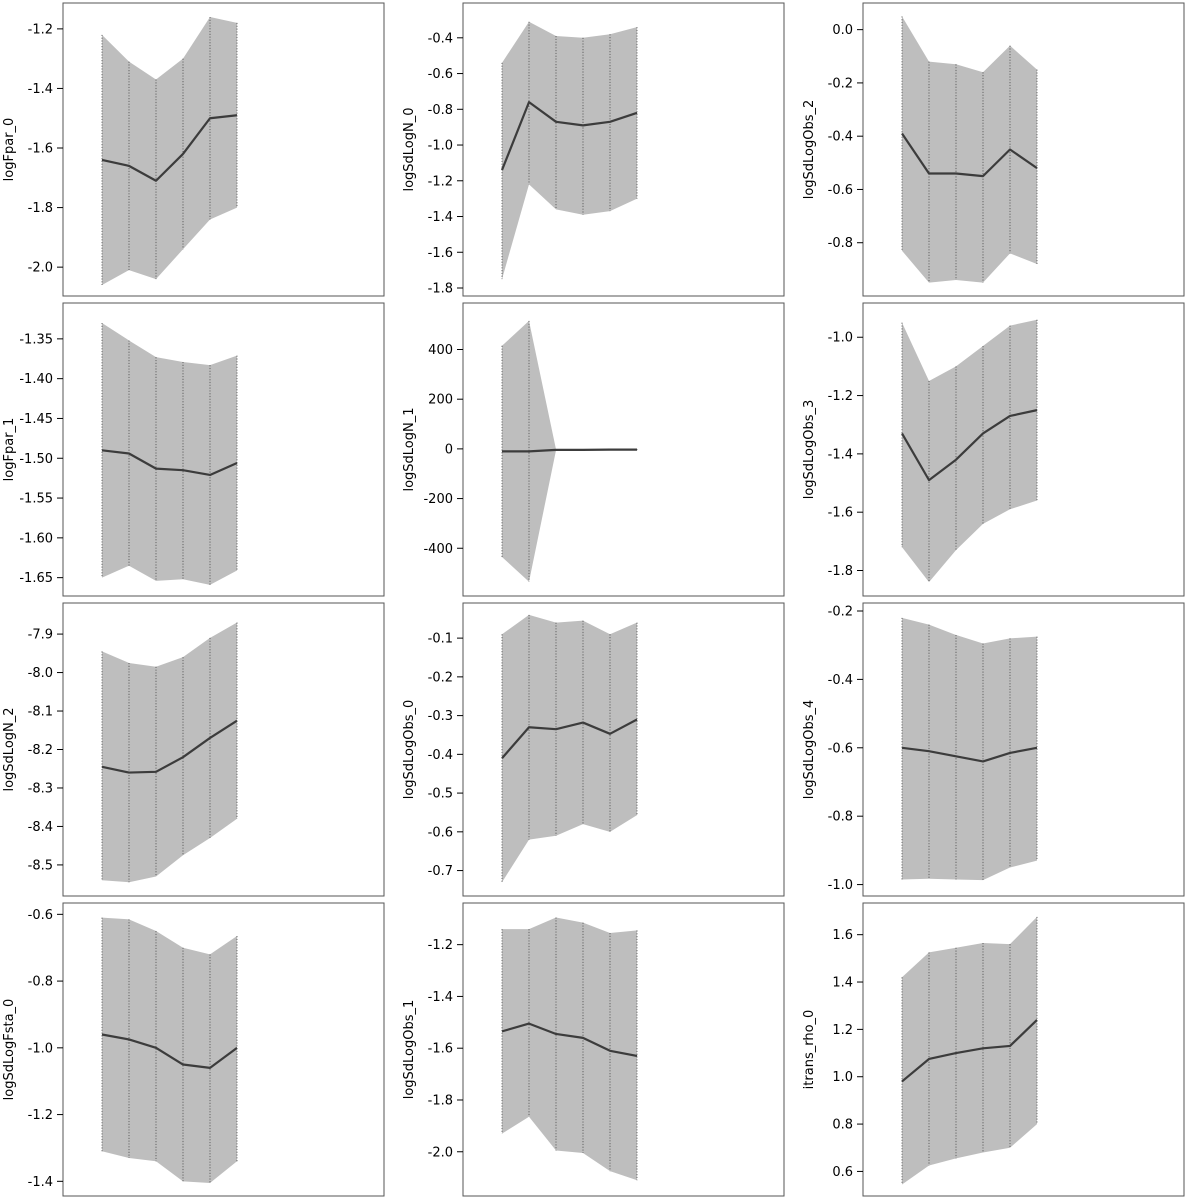 Image resolution: width=1200 pixels, height=1200 pixels. Describe the element at coordinates (9, 150) in the screenshot. I see `y-axis-title: logFpar_0` at that location.